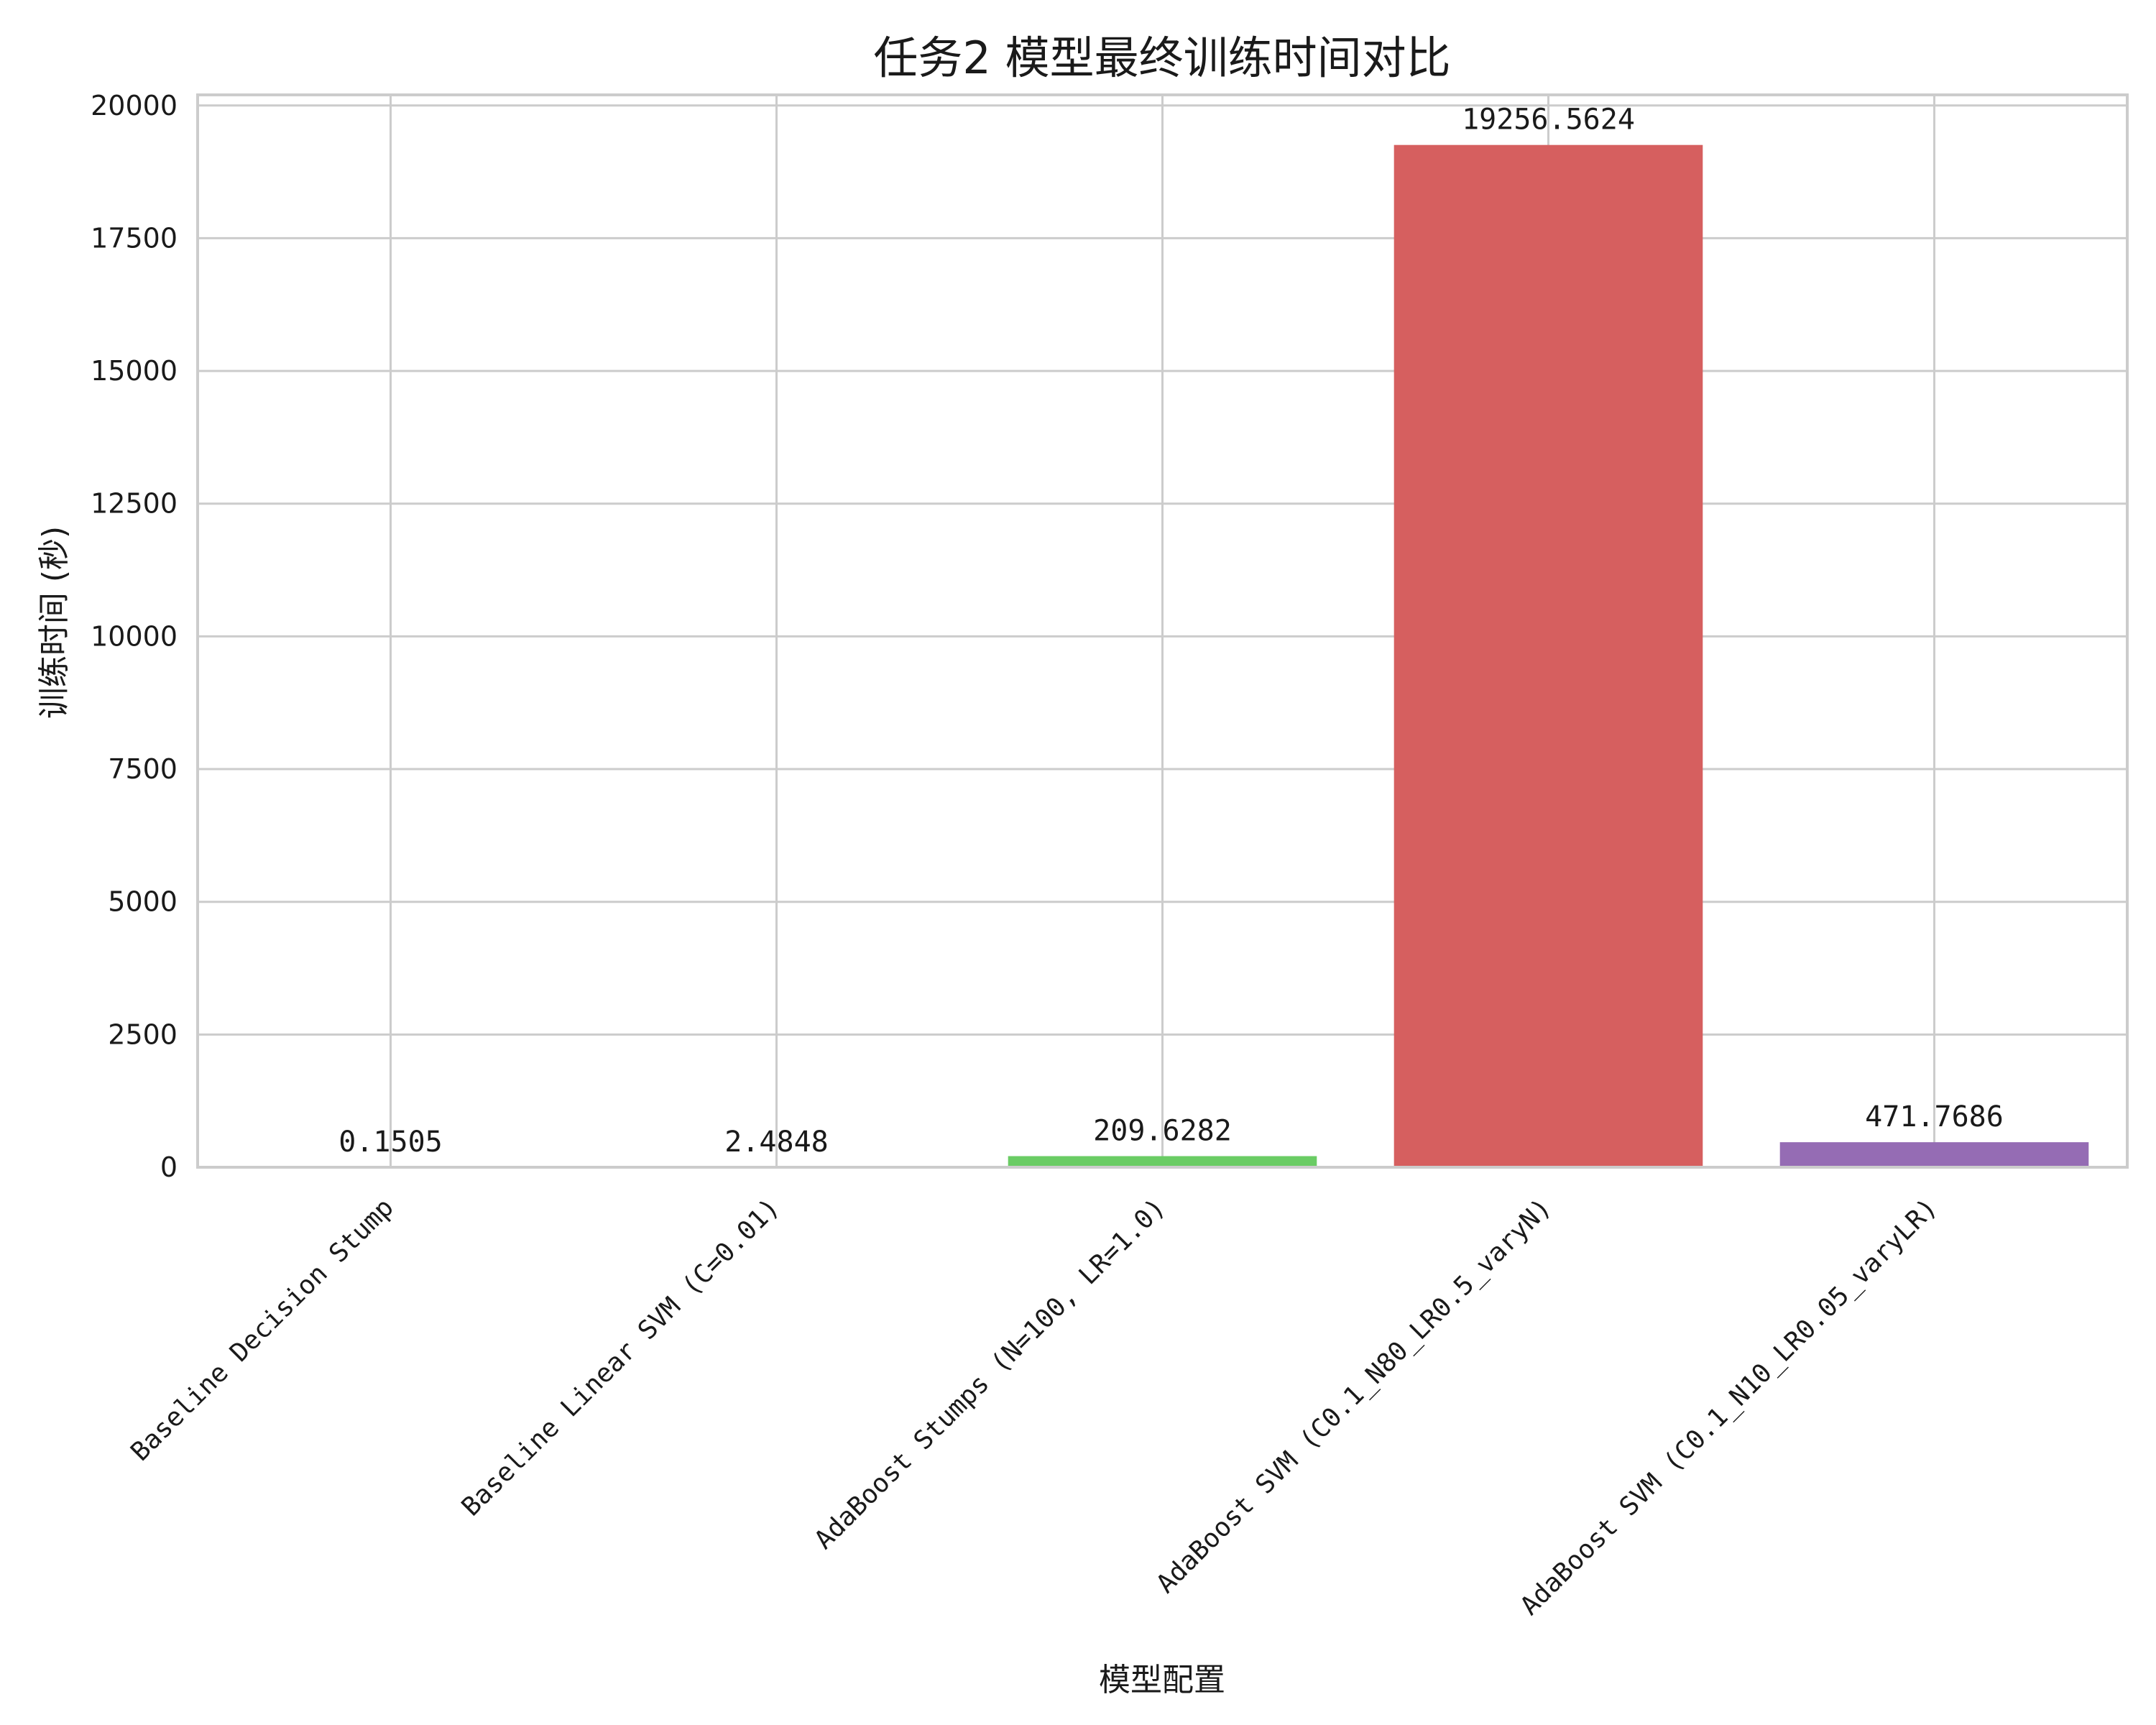  I want to click on y-tick-label: 7500, so click(143, 769).